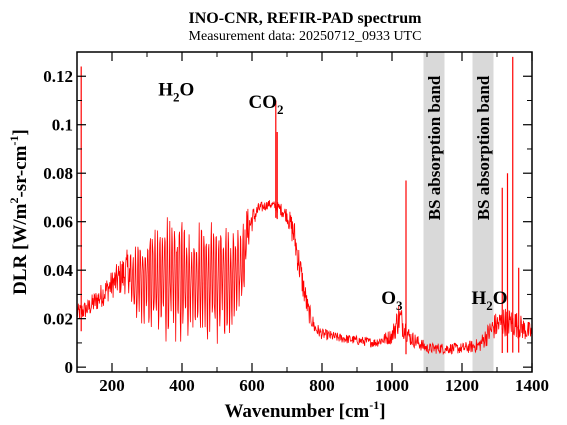  Describe the element at coordinates (58, 319) in the screenshot. I see `y-tick-label-1: 0.02` at that location.